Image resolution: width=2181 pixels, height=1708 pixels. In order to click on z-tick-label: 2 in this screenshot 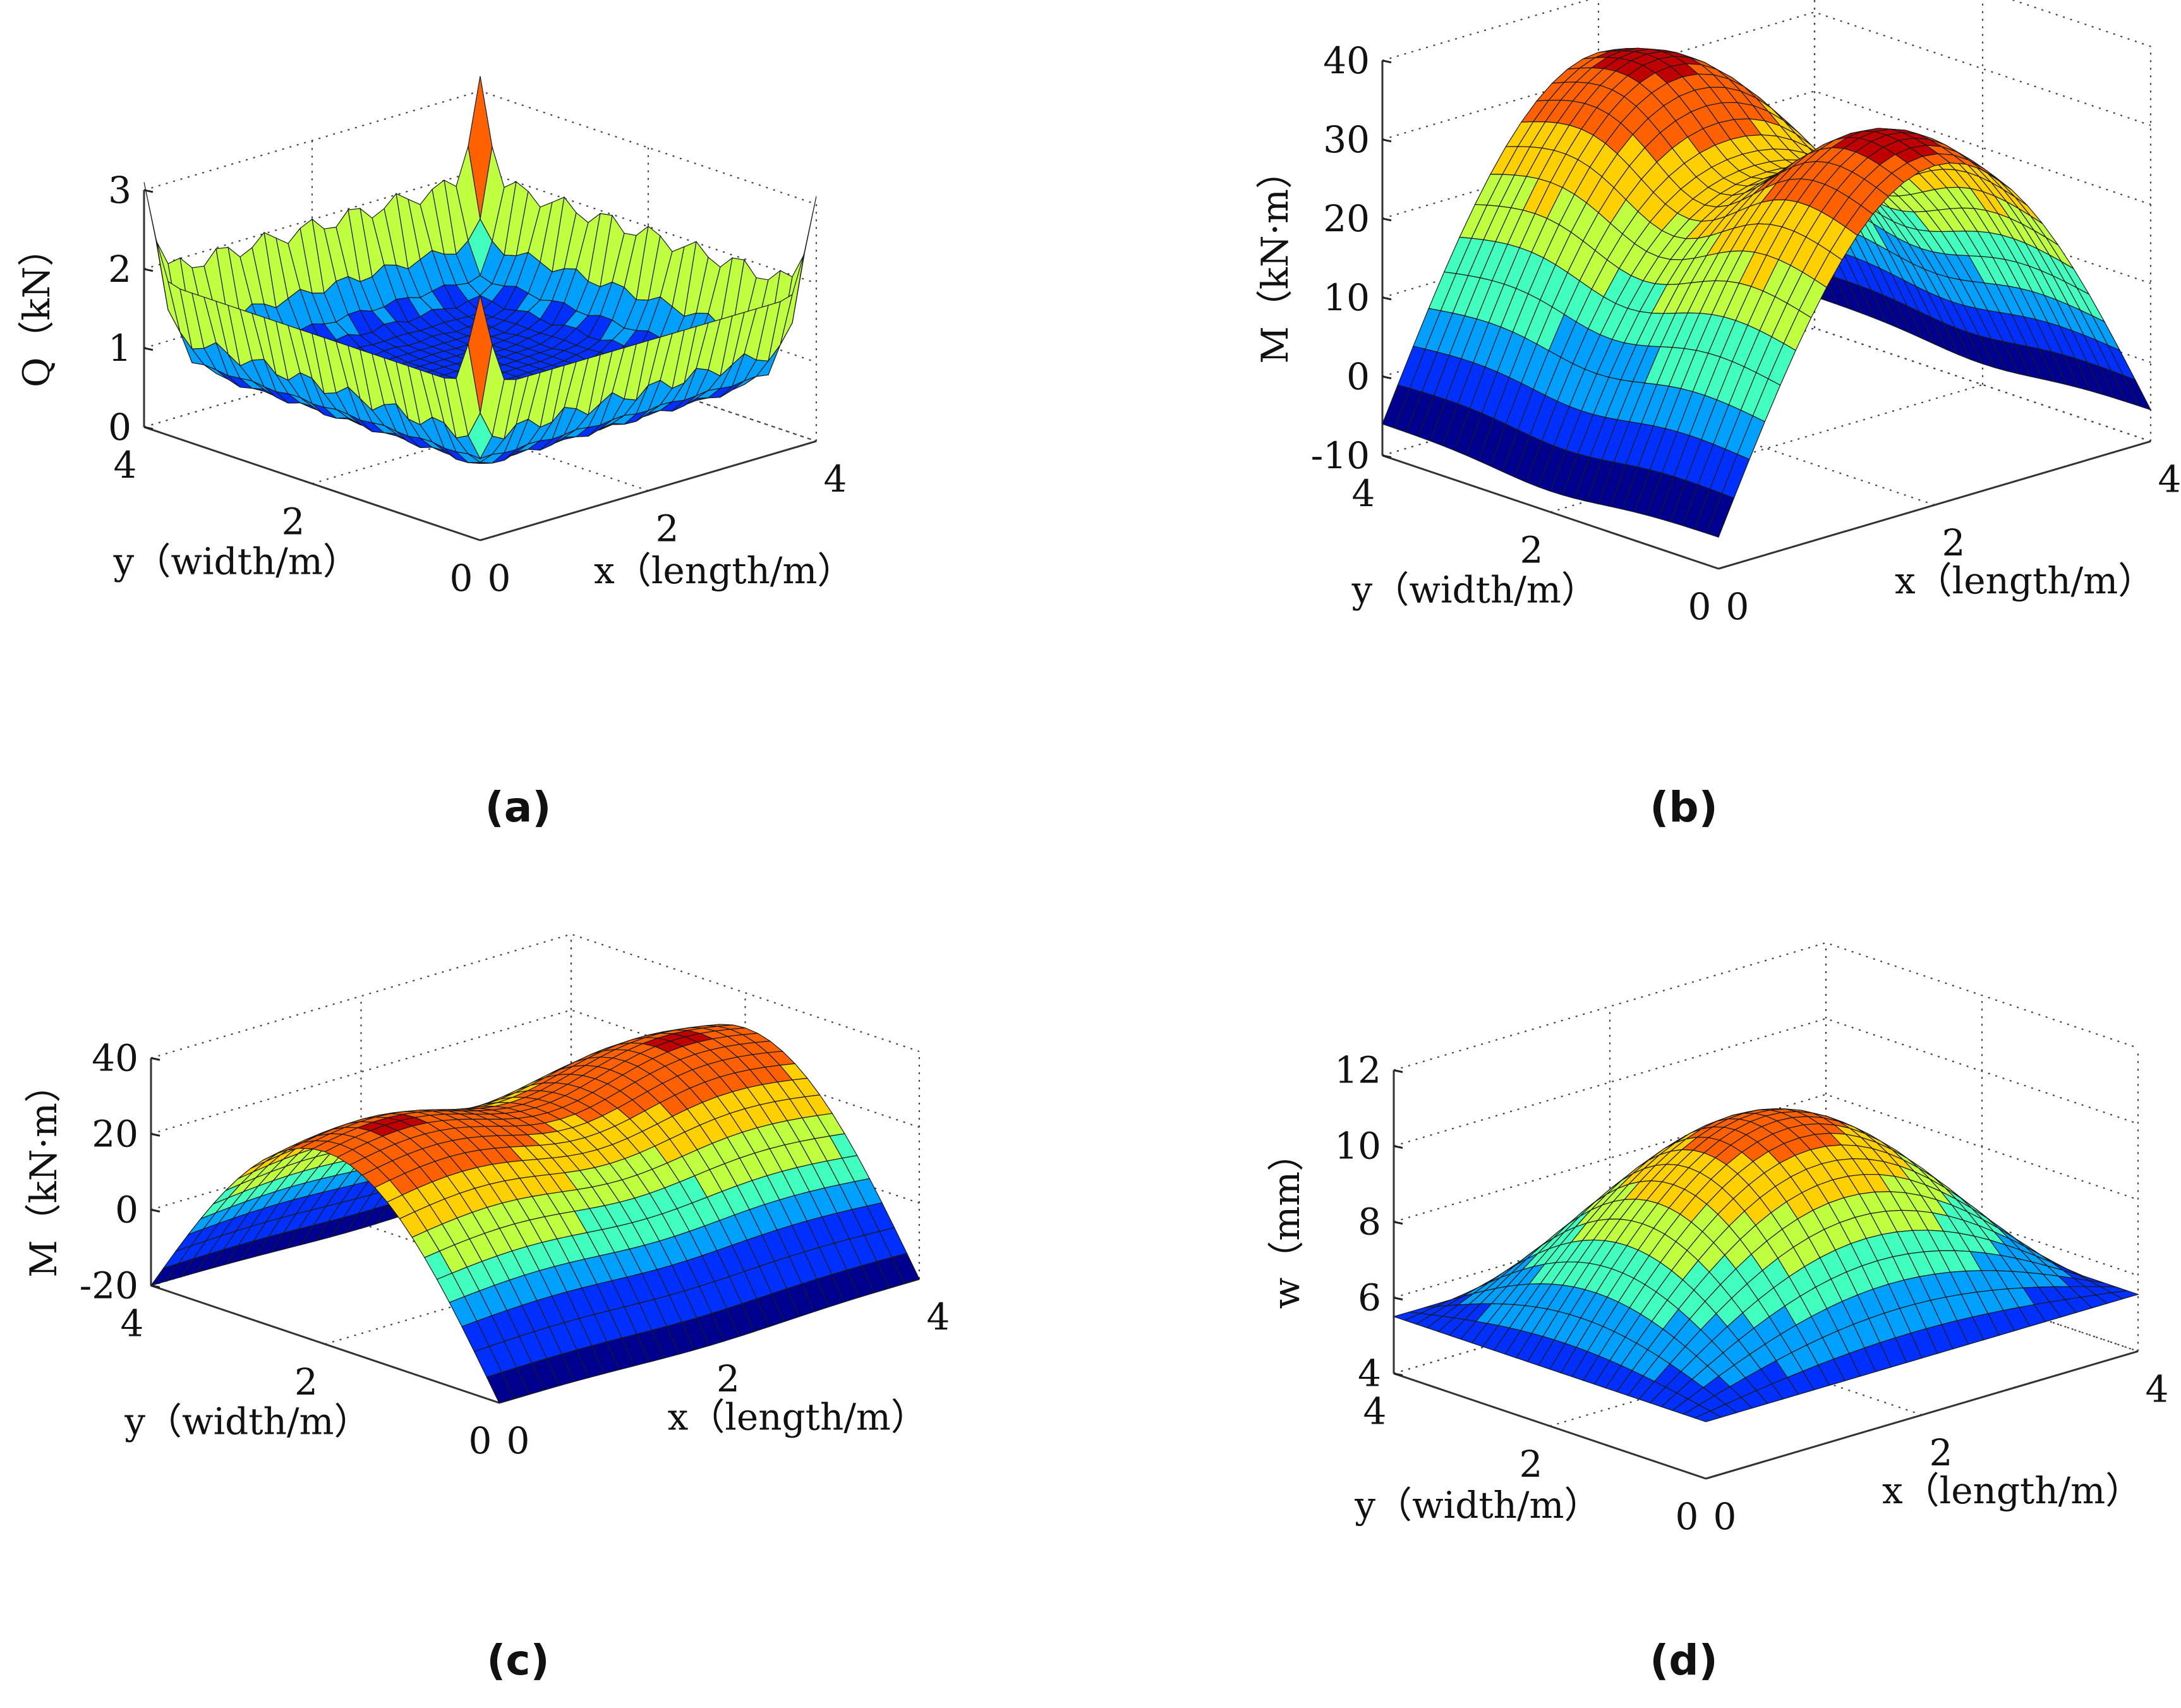, I will do `click(119, 269)`.